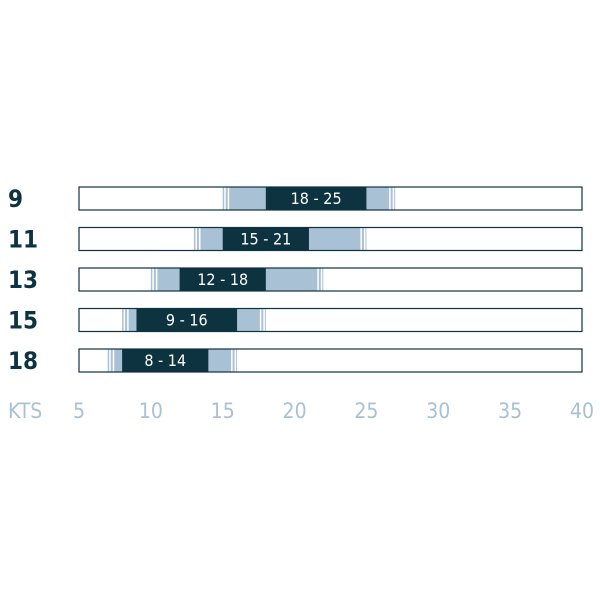 The image size is (600, 601). Describe the element at coordinates (23, 361) in the screenshot. I see `size-label: 18` at that location.